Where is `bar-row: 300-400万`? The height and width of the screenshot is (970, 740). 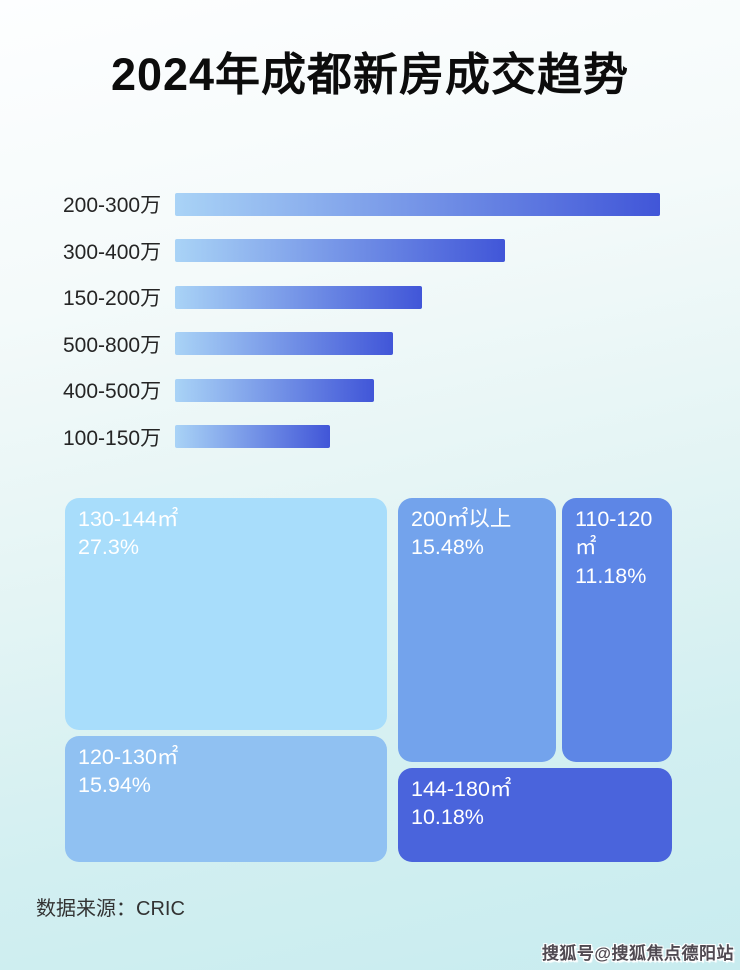
bar-row: 300-400万 is located at coordinates (361, 251).